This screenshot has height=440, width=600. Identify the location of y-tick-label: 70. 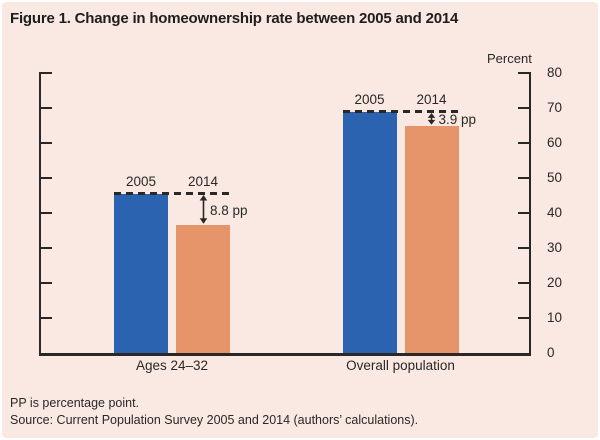
(555, 107).